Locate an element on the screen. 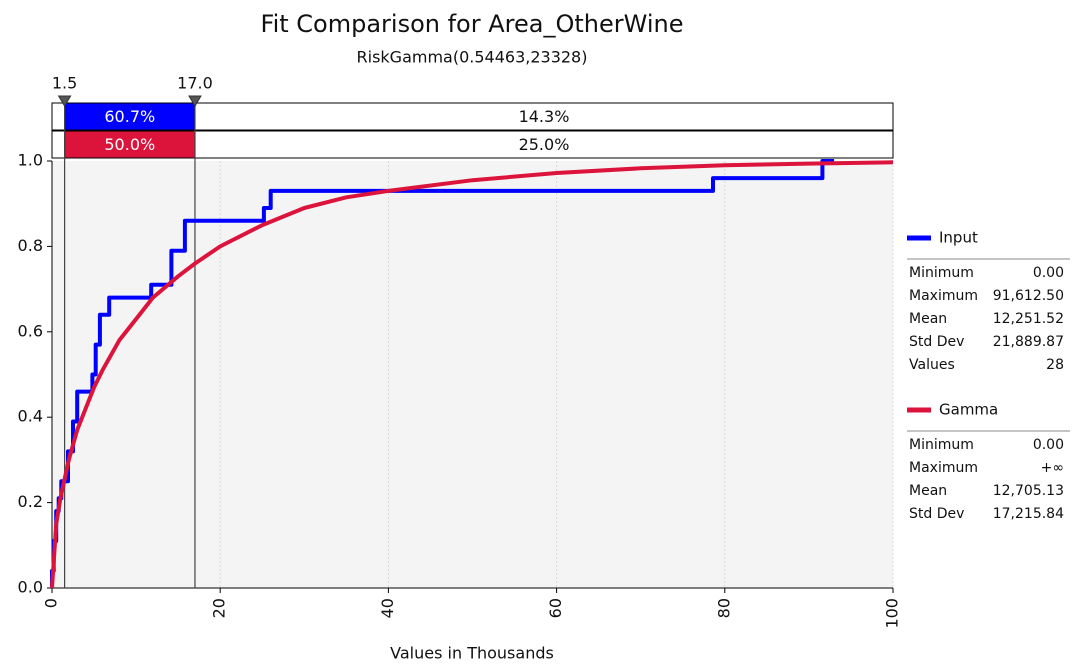 This screenshot has height=666, width=1073. x-tick-label: 60 is located at coordinates (555, 608).